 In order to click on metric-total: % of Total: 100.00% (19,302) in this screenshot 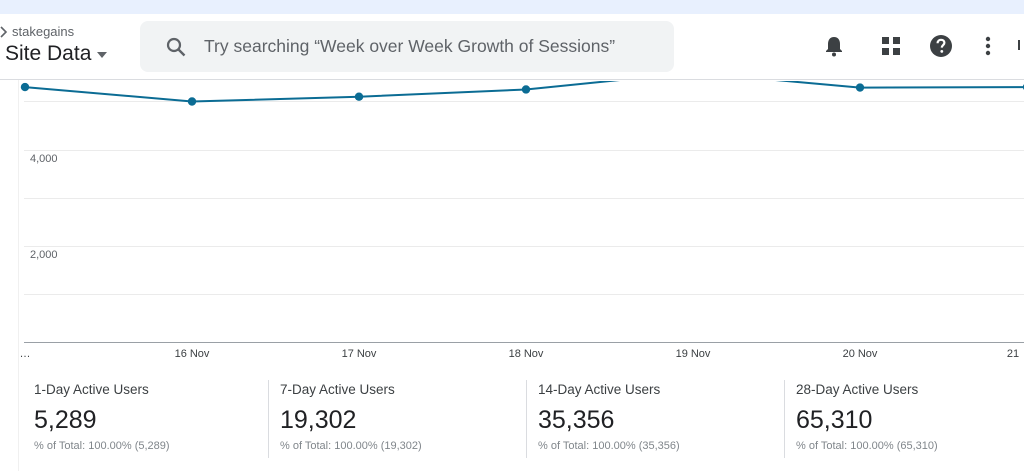, I will do `click(351, 446)`.